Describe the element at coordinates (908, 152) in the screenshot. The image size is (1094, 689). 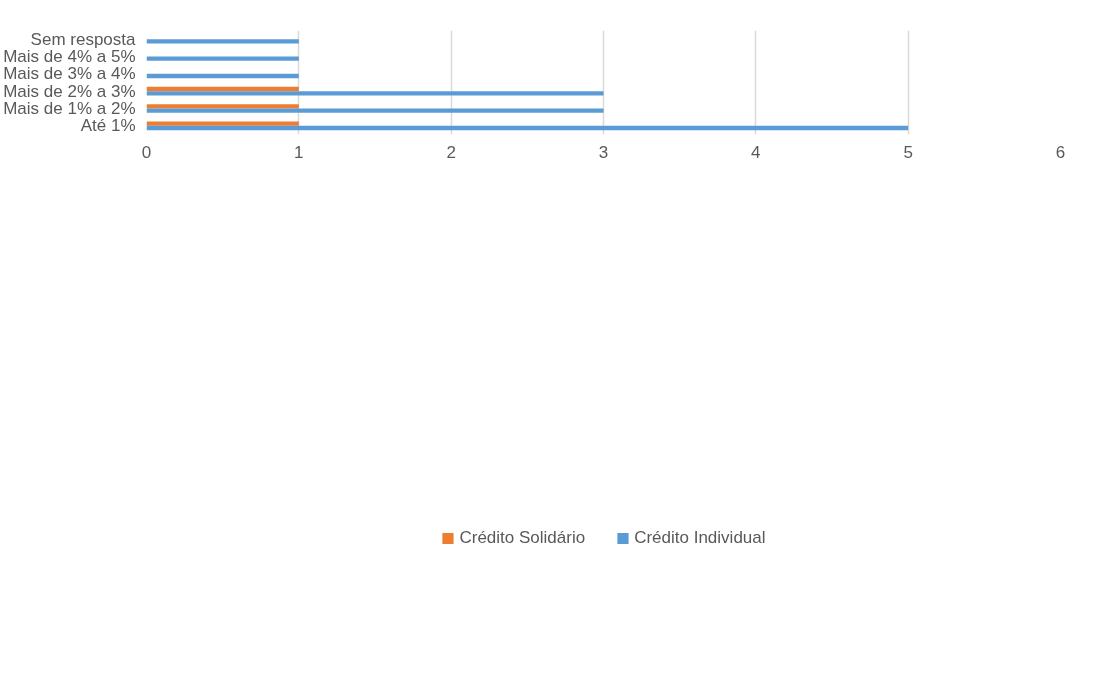
I see `x-tick-label: 5` at that location.